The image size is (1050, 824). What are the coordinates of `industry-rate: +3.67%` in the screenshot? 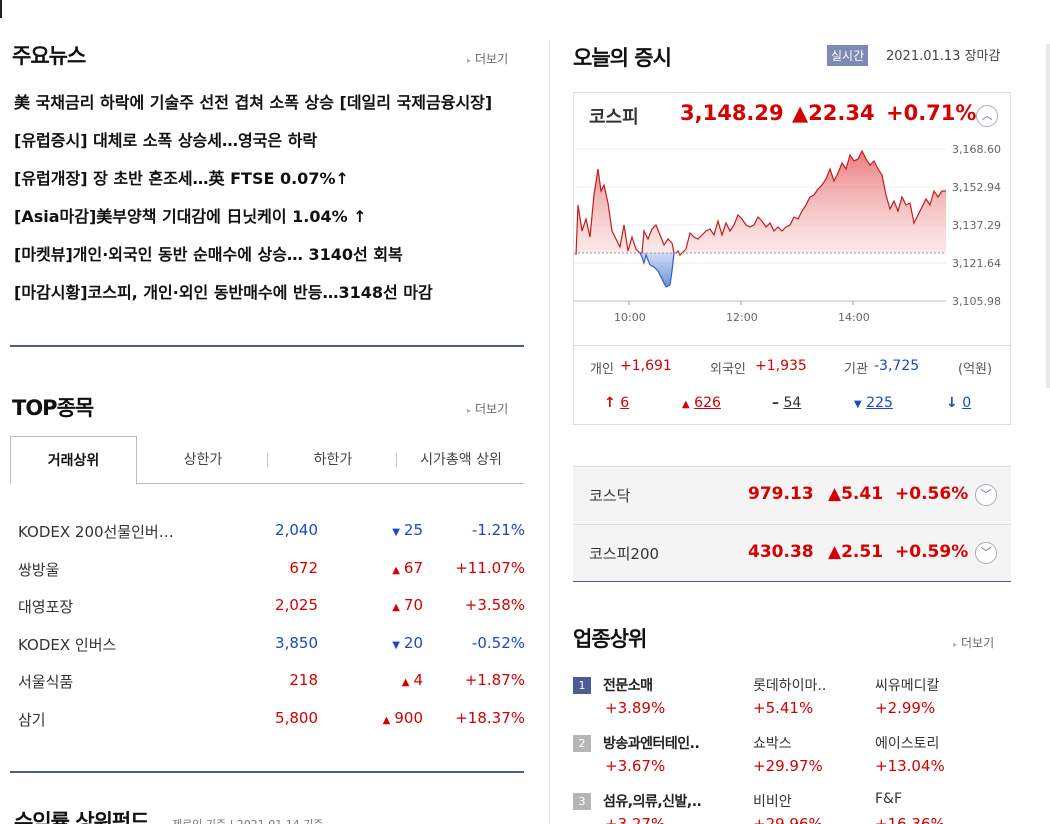 It's located at (635, 766).